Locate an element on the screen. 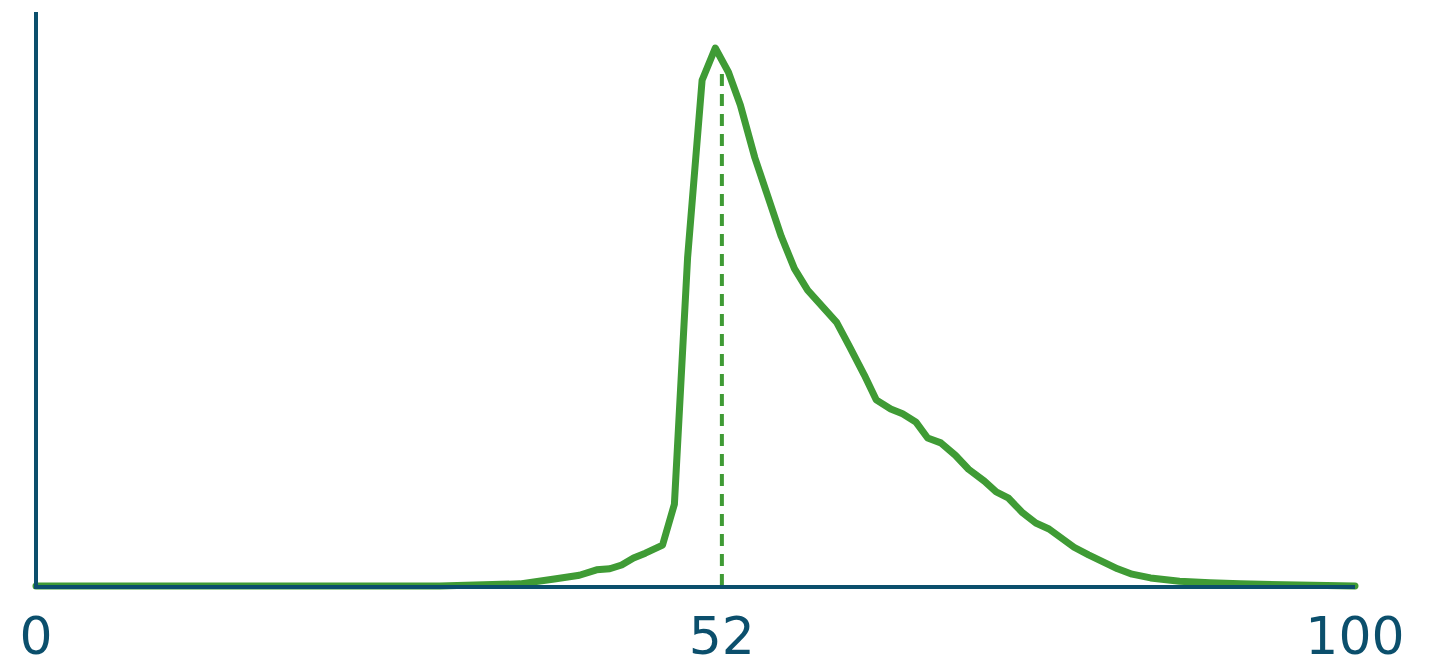 The width and height of the screenshot is (1429, 657). x-tick-label: 100 is located at coordinates (1355, 631).